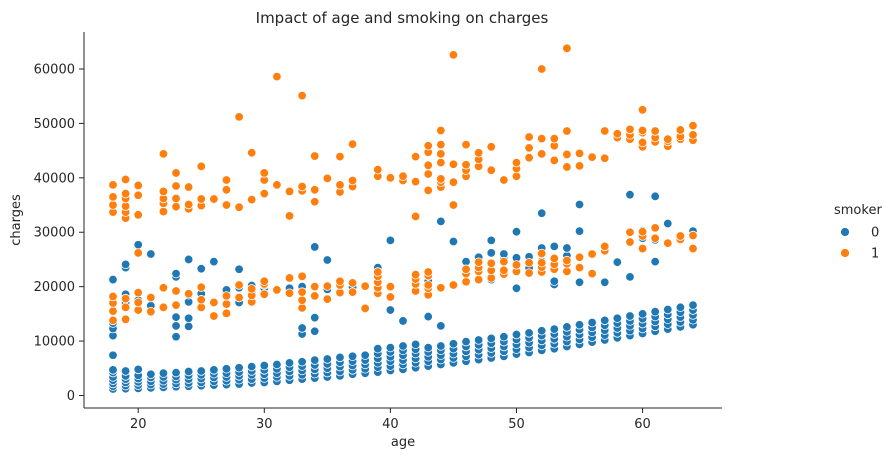 This screenshot has width=892, height=461. I want to click on x-axis-label: age, so click(403, 442).